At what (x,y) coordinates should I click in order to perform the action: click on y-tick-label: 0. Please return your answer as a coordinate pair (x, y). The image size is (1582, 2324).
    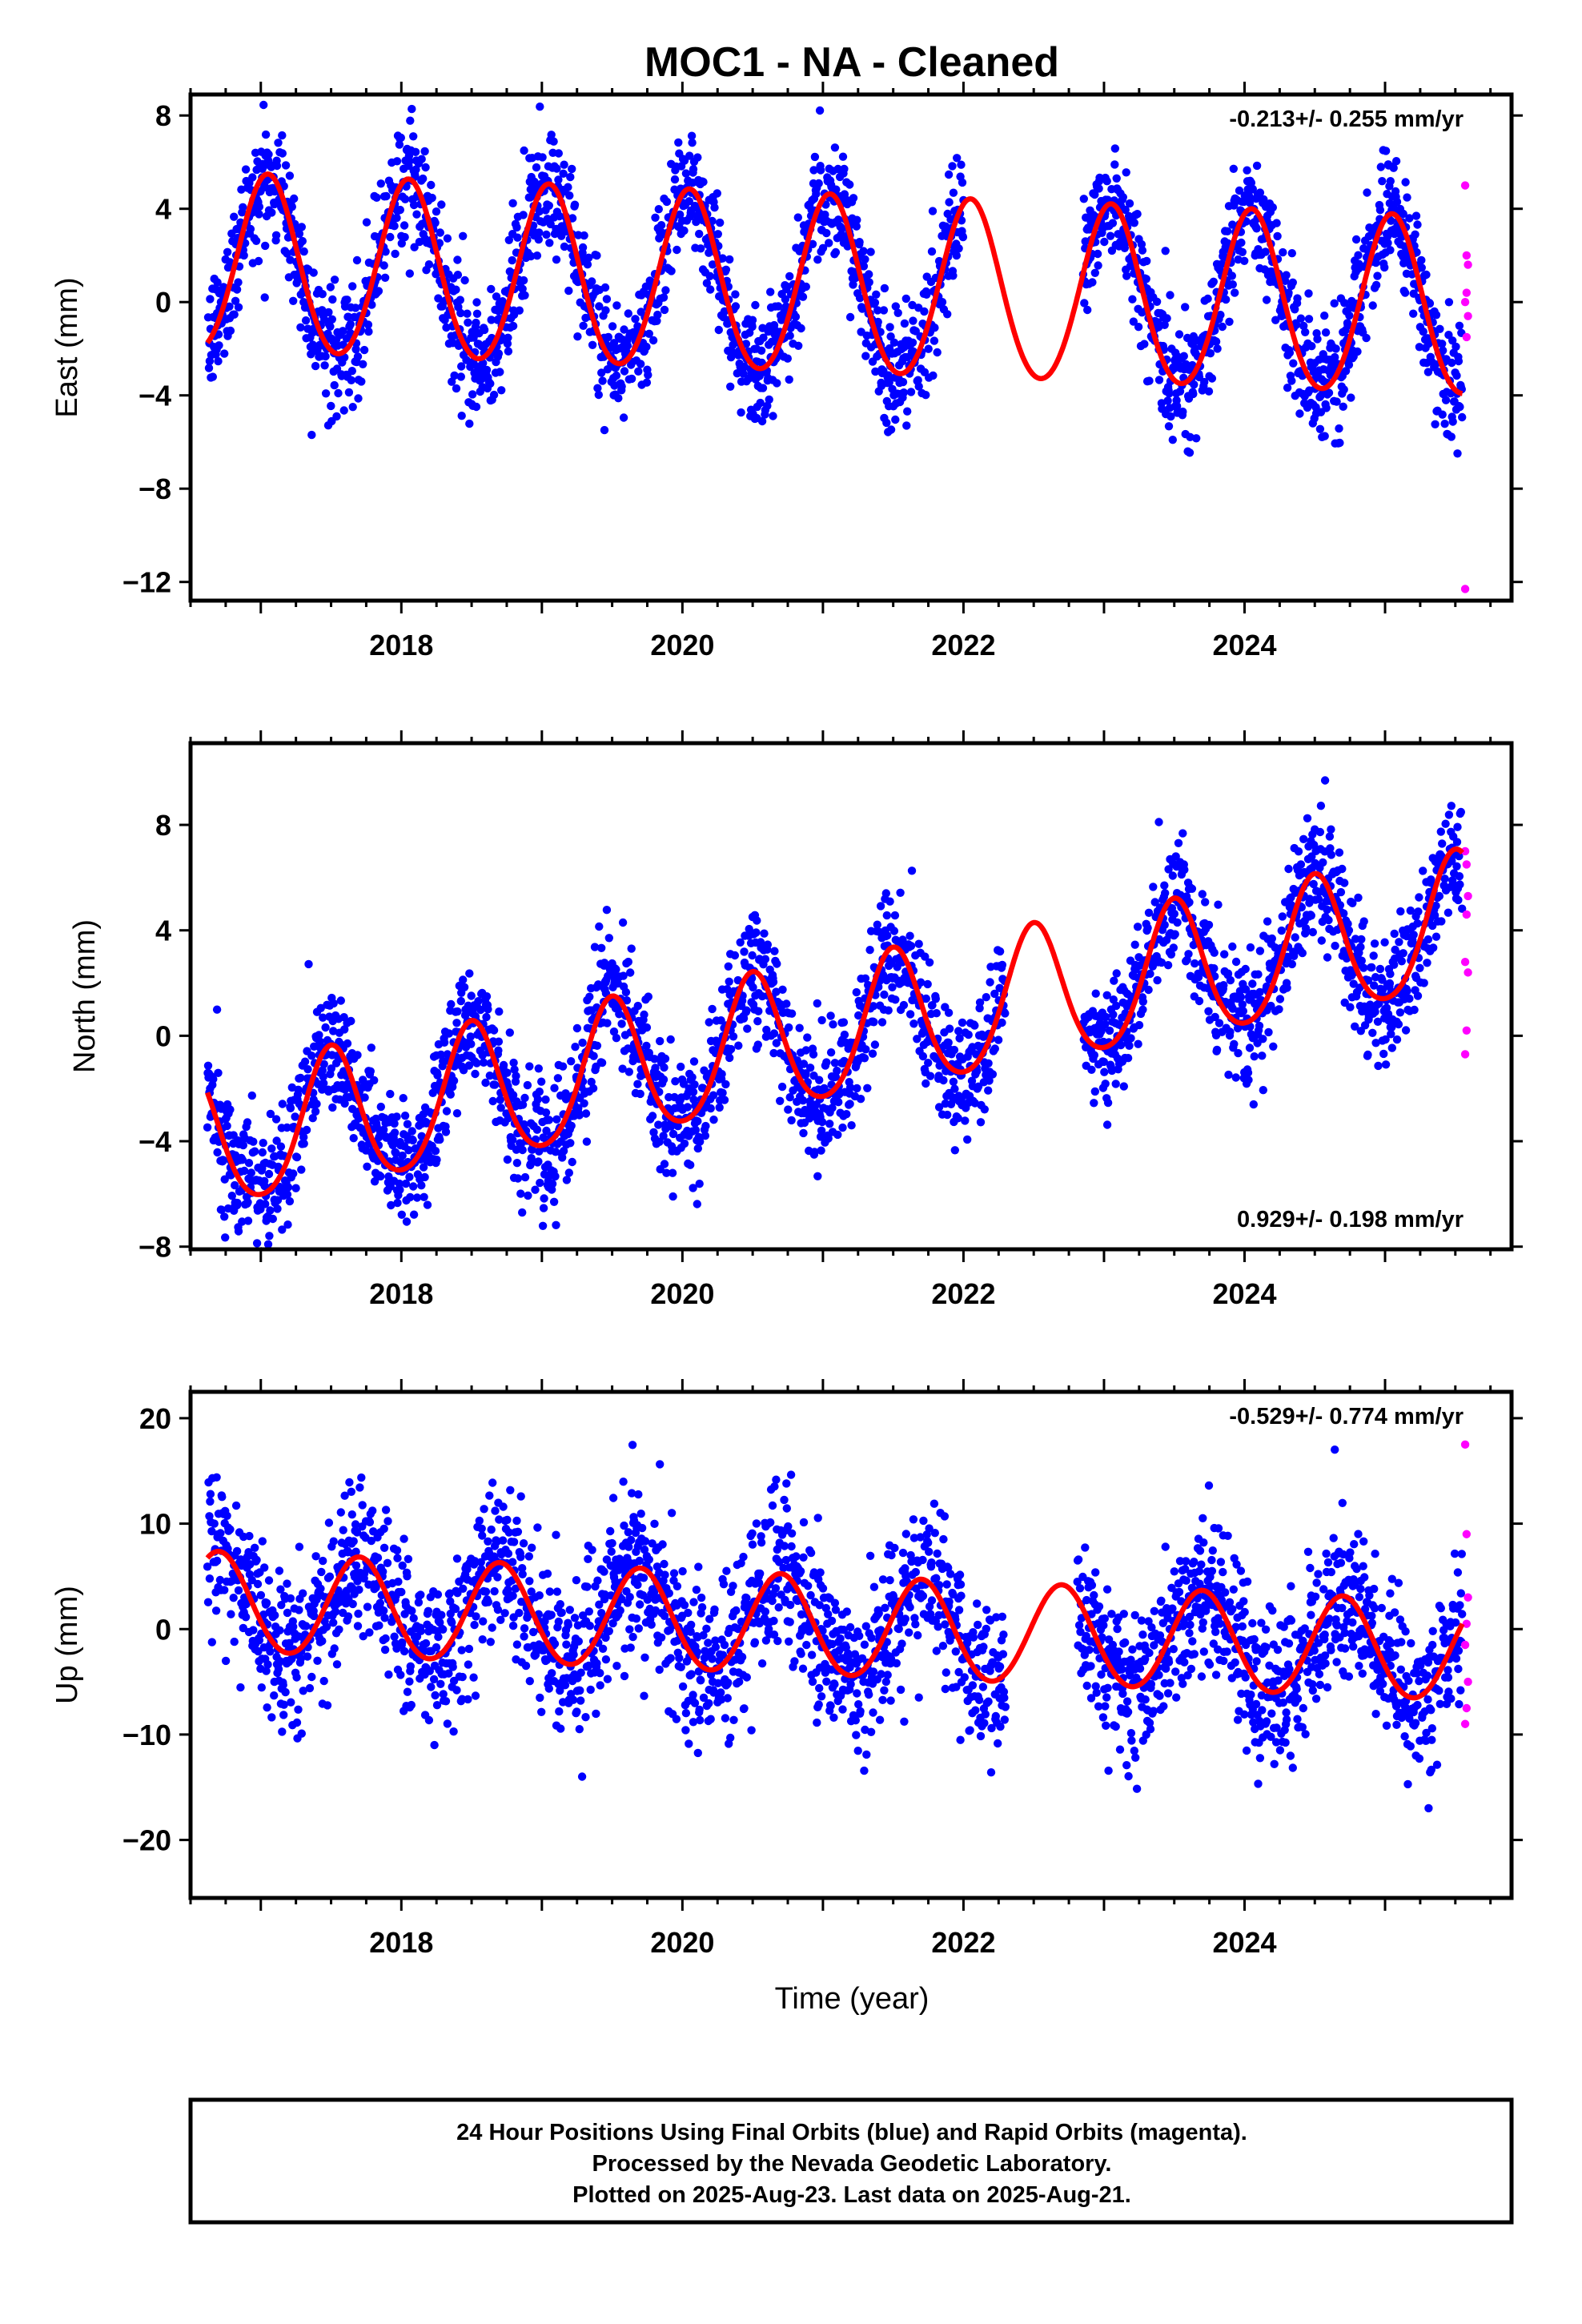
    Looking at the image, I should click on (163, 302).